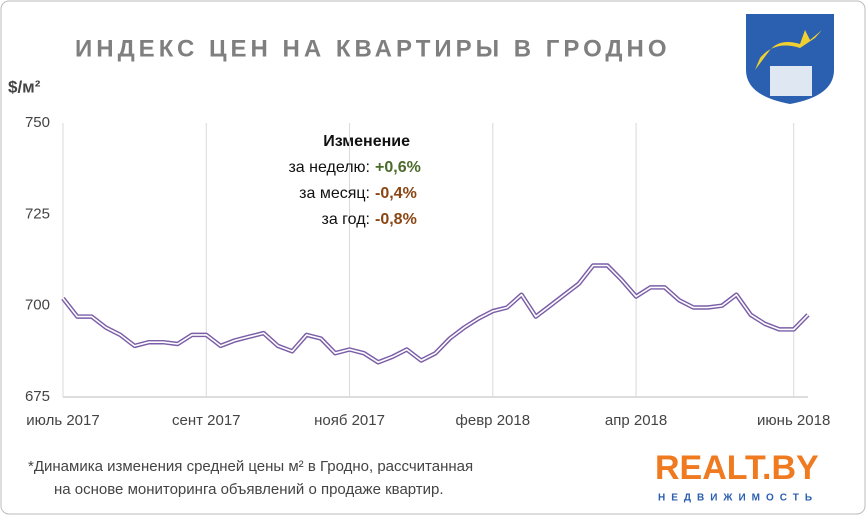  What do you see at coordinates (396, 193) in the screenshot?
I see `annotation-value: -0,4%` at bounding box center [396, 193].